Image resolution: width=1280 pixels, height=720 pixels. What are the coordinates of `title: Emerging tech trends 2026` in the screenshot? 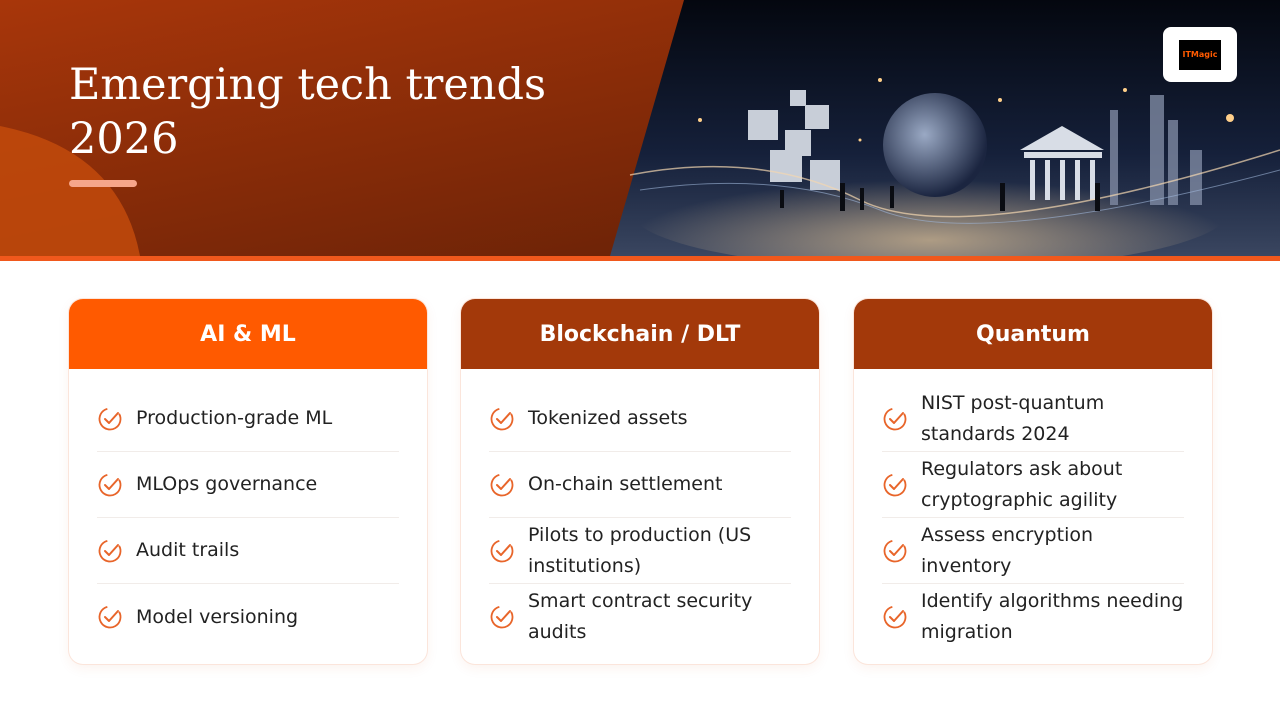 It's located at (308, 112).